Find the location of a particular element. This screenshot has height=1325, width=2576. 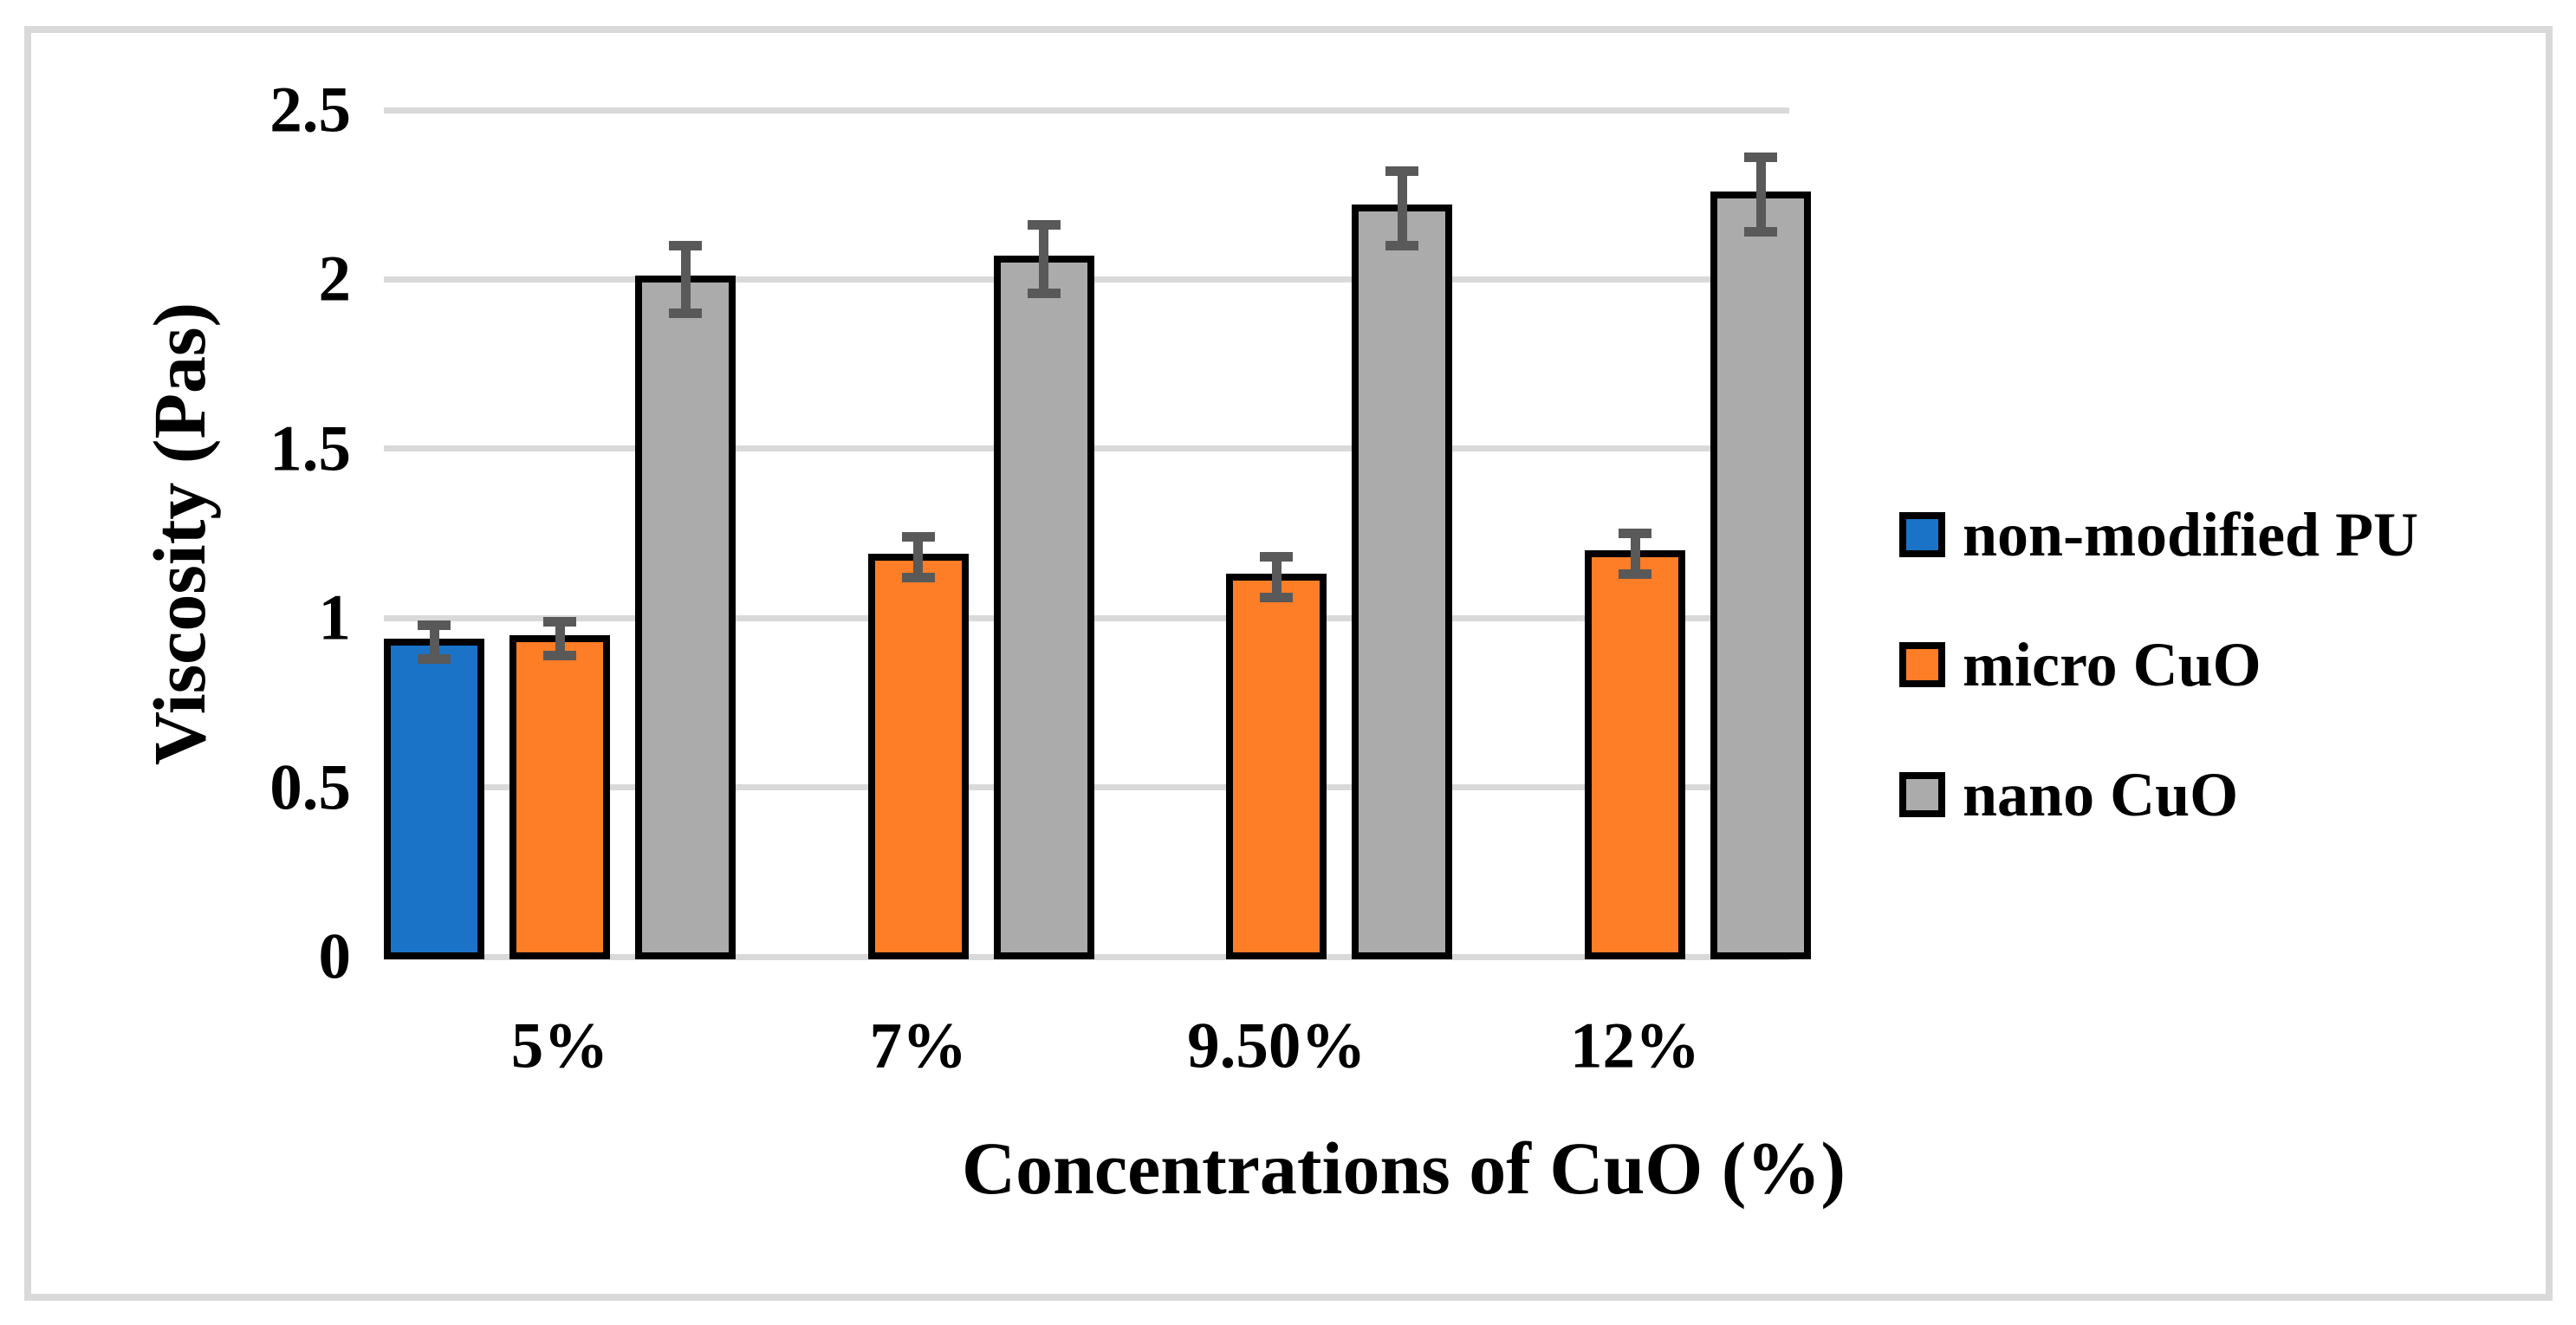

bar-nano-cuo-9.50% is located at coordinates (1402, 582).